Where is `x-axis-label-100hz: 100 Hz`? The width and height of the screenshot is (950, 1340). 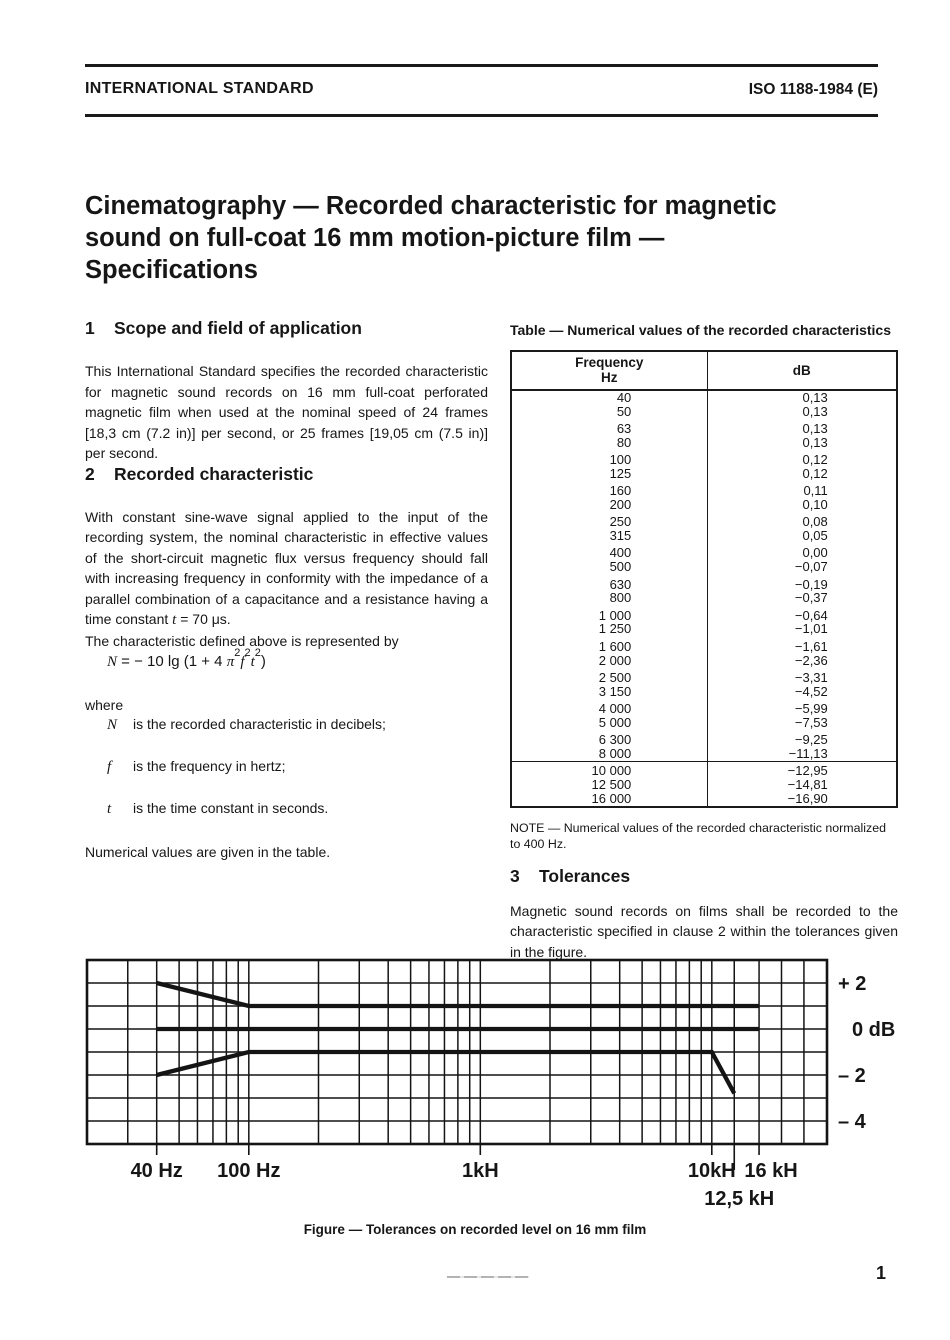
x-axis-label-100hz: 100 Hz is located at coordinates (248, 1171).